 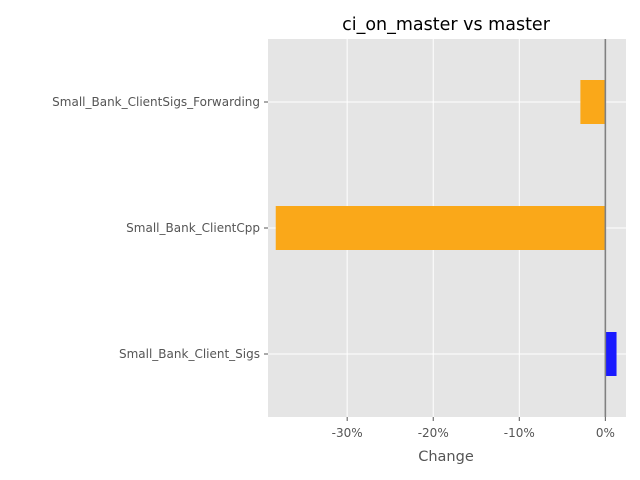 What do you see at coordinates (473, 428) in the screenshot?
I see `x-axis-ticks: -30% -20% -10% 0%` at bounding box center [473, 428].